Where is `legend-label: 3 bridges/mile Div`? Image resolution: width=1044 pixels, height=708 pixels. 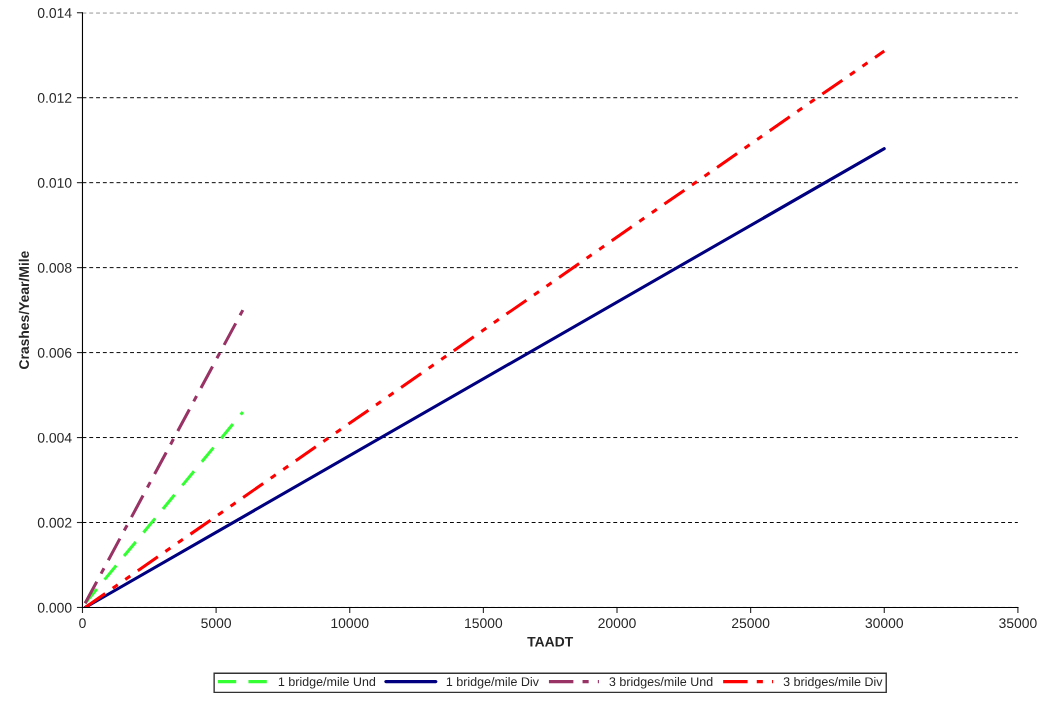
legend-label: 3 bridges/mile Div is located at coordinates (833, 682).